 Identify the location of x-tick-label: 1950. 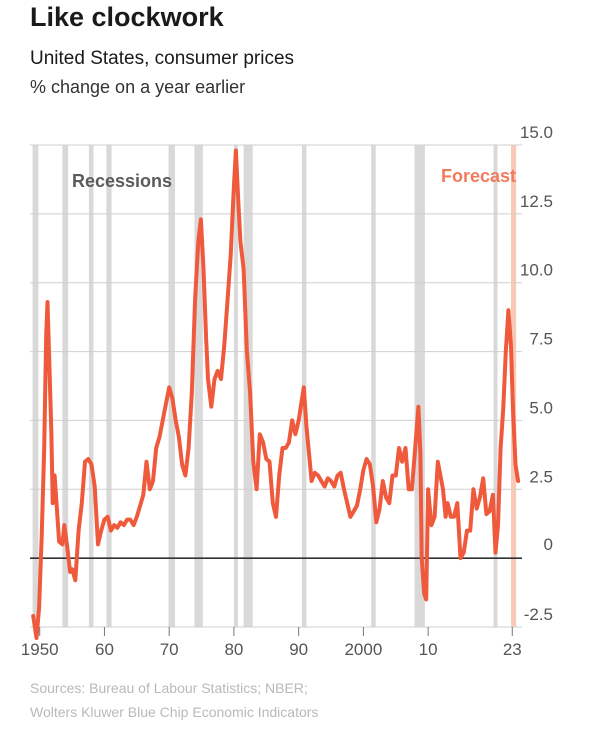
(40, 649).